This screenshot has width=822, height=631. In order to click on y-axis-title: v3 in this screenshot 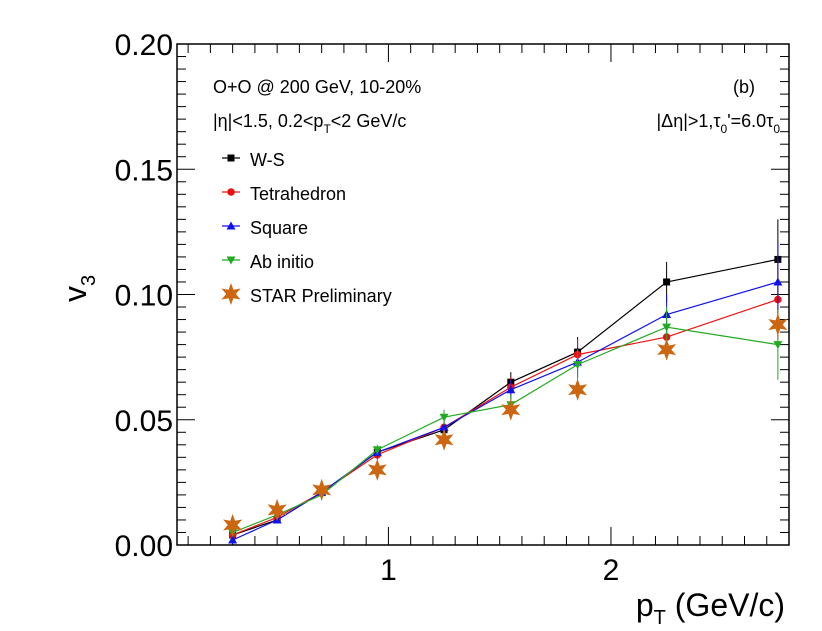, I will do `click(78, 288)`.